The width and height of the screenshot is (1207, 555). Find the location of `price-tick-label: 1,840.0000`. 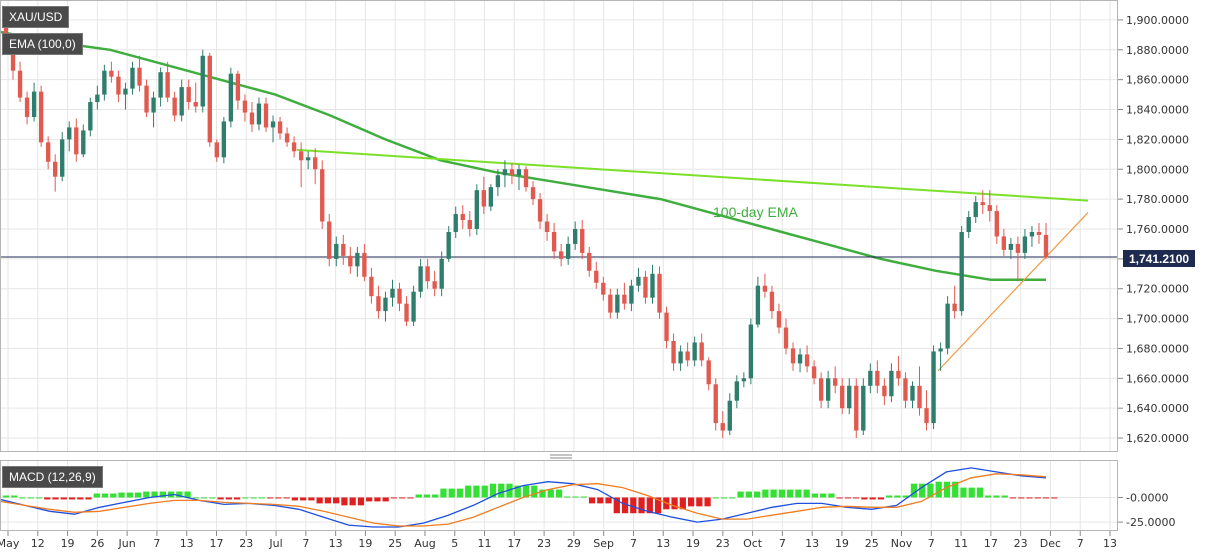

price-tick-label: 1,840.0000 is located at coordinates (1157, 110).